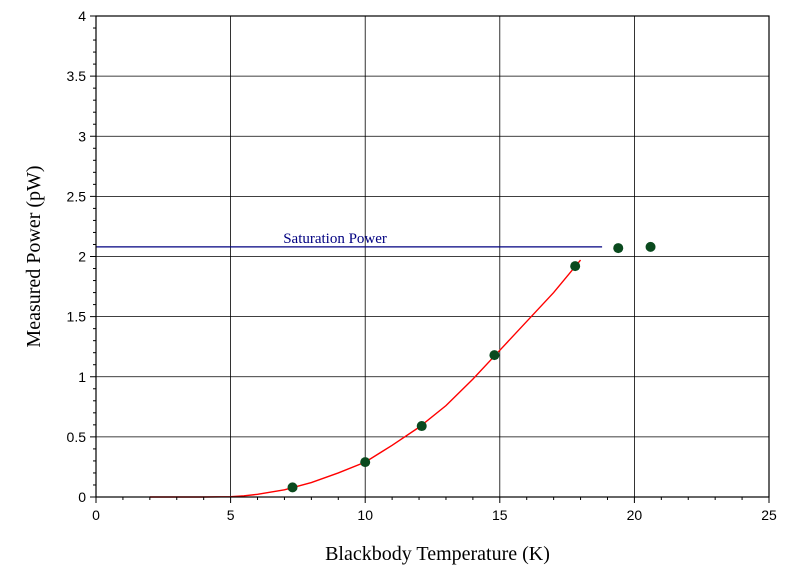 The height and width of the screenshot is (567, 789). Describe the element at coordinates (77, 76) in the screenshot. I see `y-tick-label: 3.5` at that location.